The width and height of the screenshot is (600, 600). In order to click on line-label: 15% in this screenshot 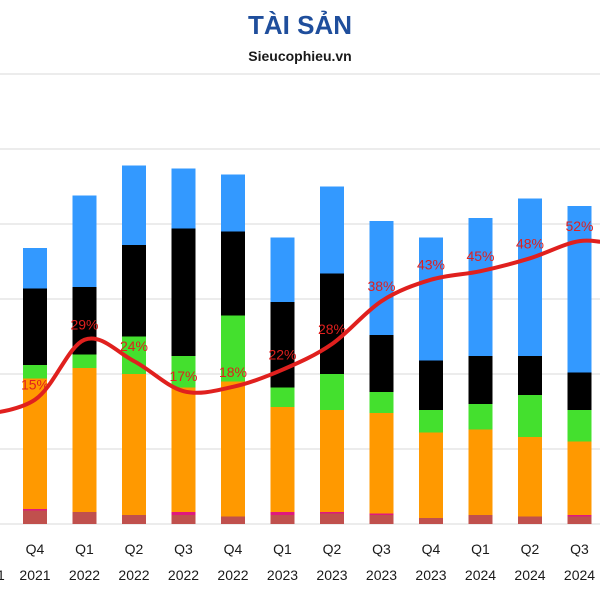, I will do `click(35, 385)`.